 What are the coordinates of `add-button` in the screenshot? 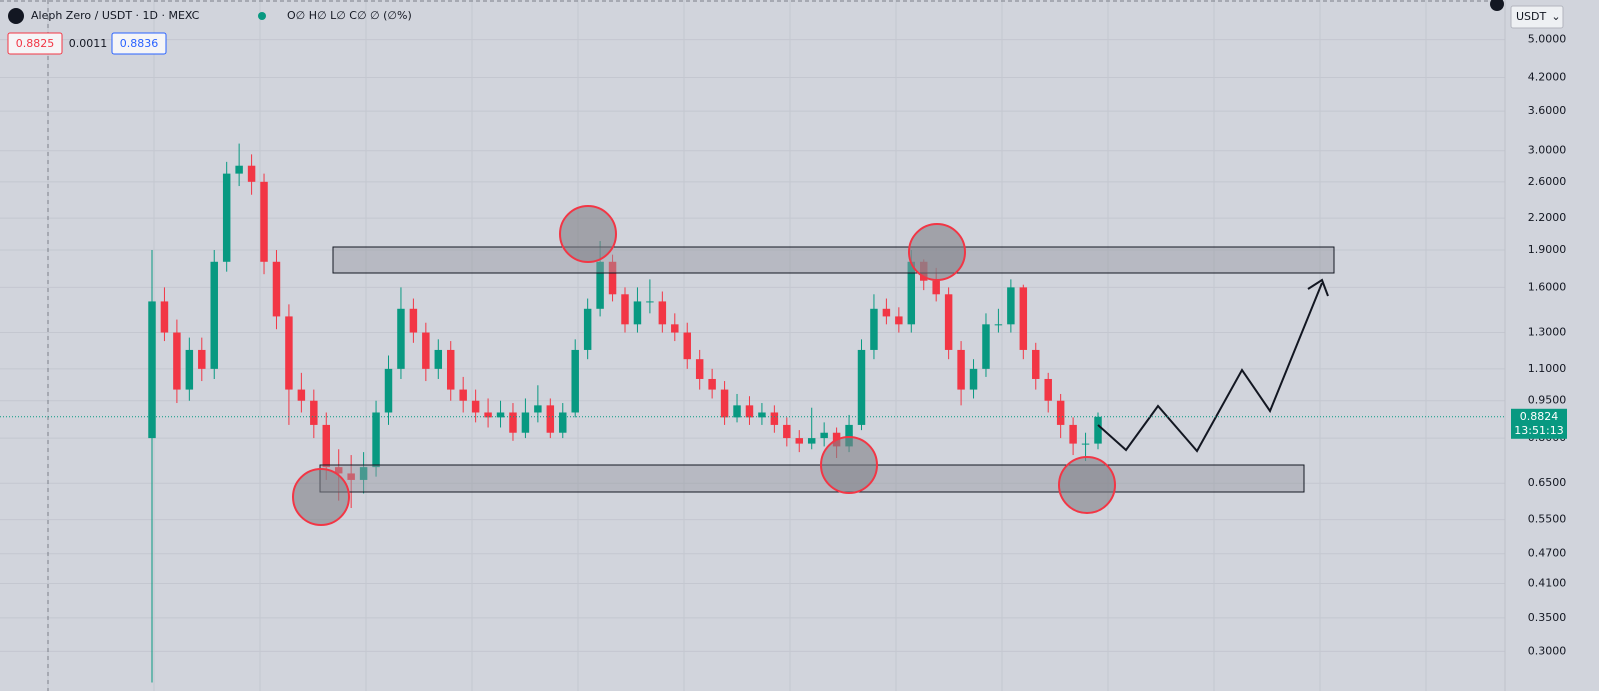 It's located at (1497, 5).